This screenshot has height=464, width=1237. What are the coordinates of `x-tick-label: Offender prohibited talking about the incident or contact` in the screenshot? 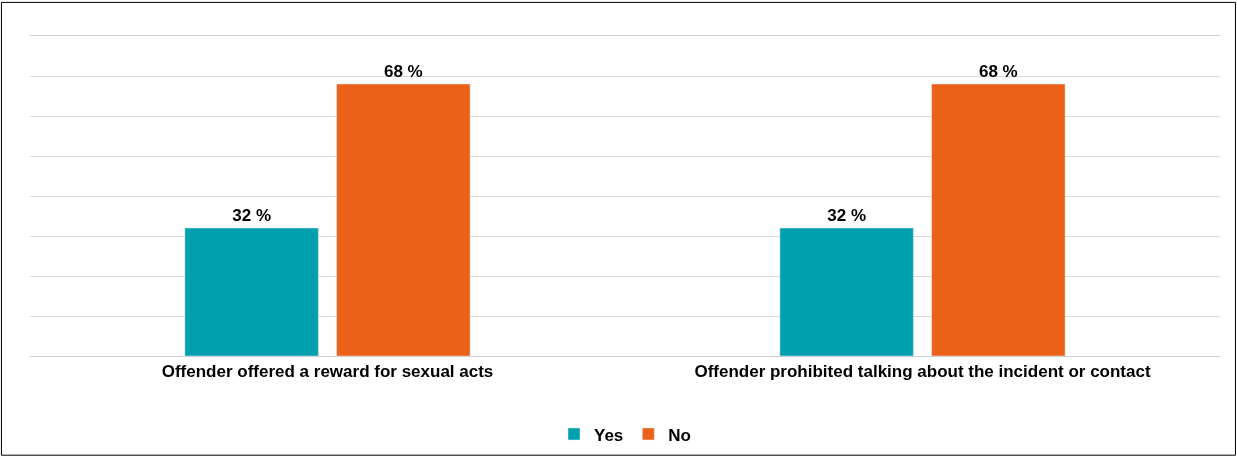 It's located at (922, 372).